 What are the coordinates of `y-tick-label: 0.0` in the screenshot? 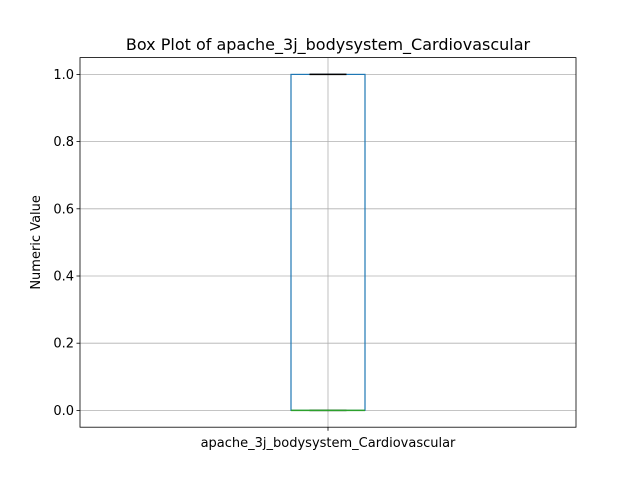 It's located at (63, 411).